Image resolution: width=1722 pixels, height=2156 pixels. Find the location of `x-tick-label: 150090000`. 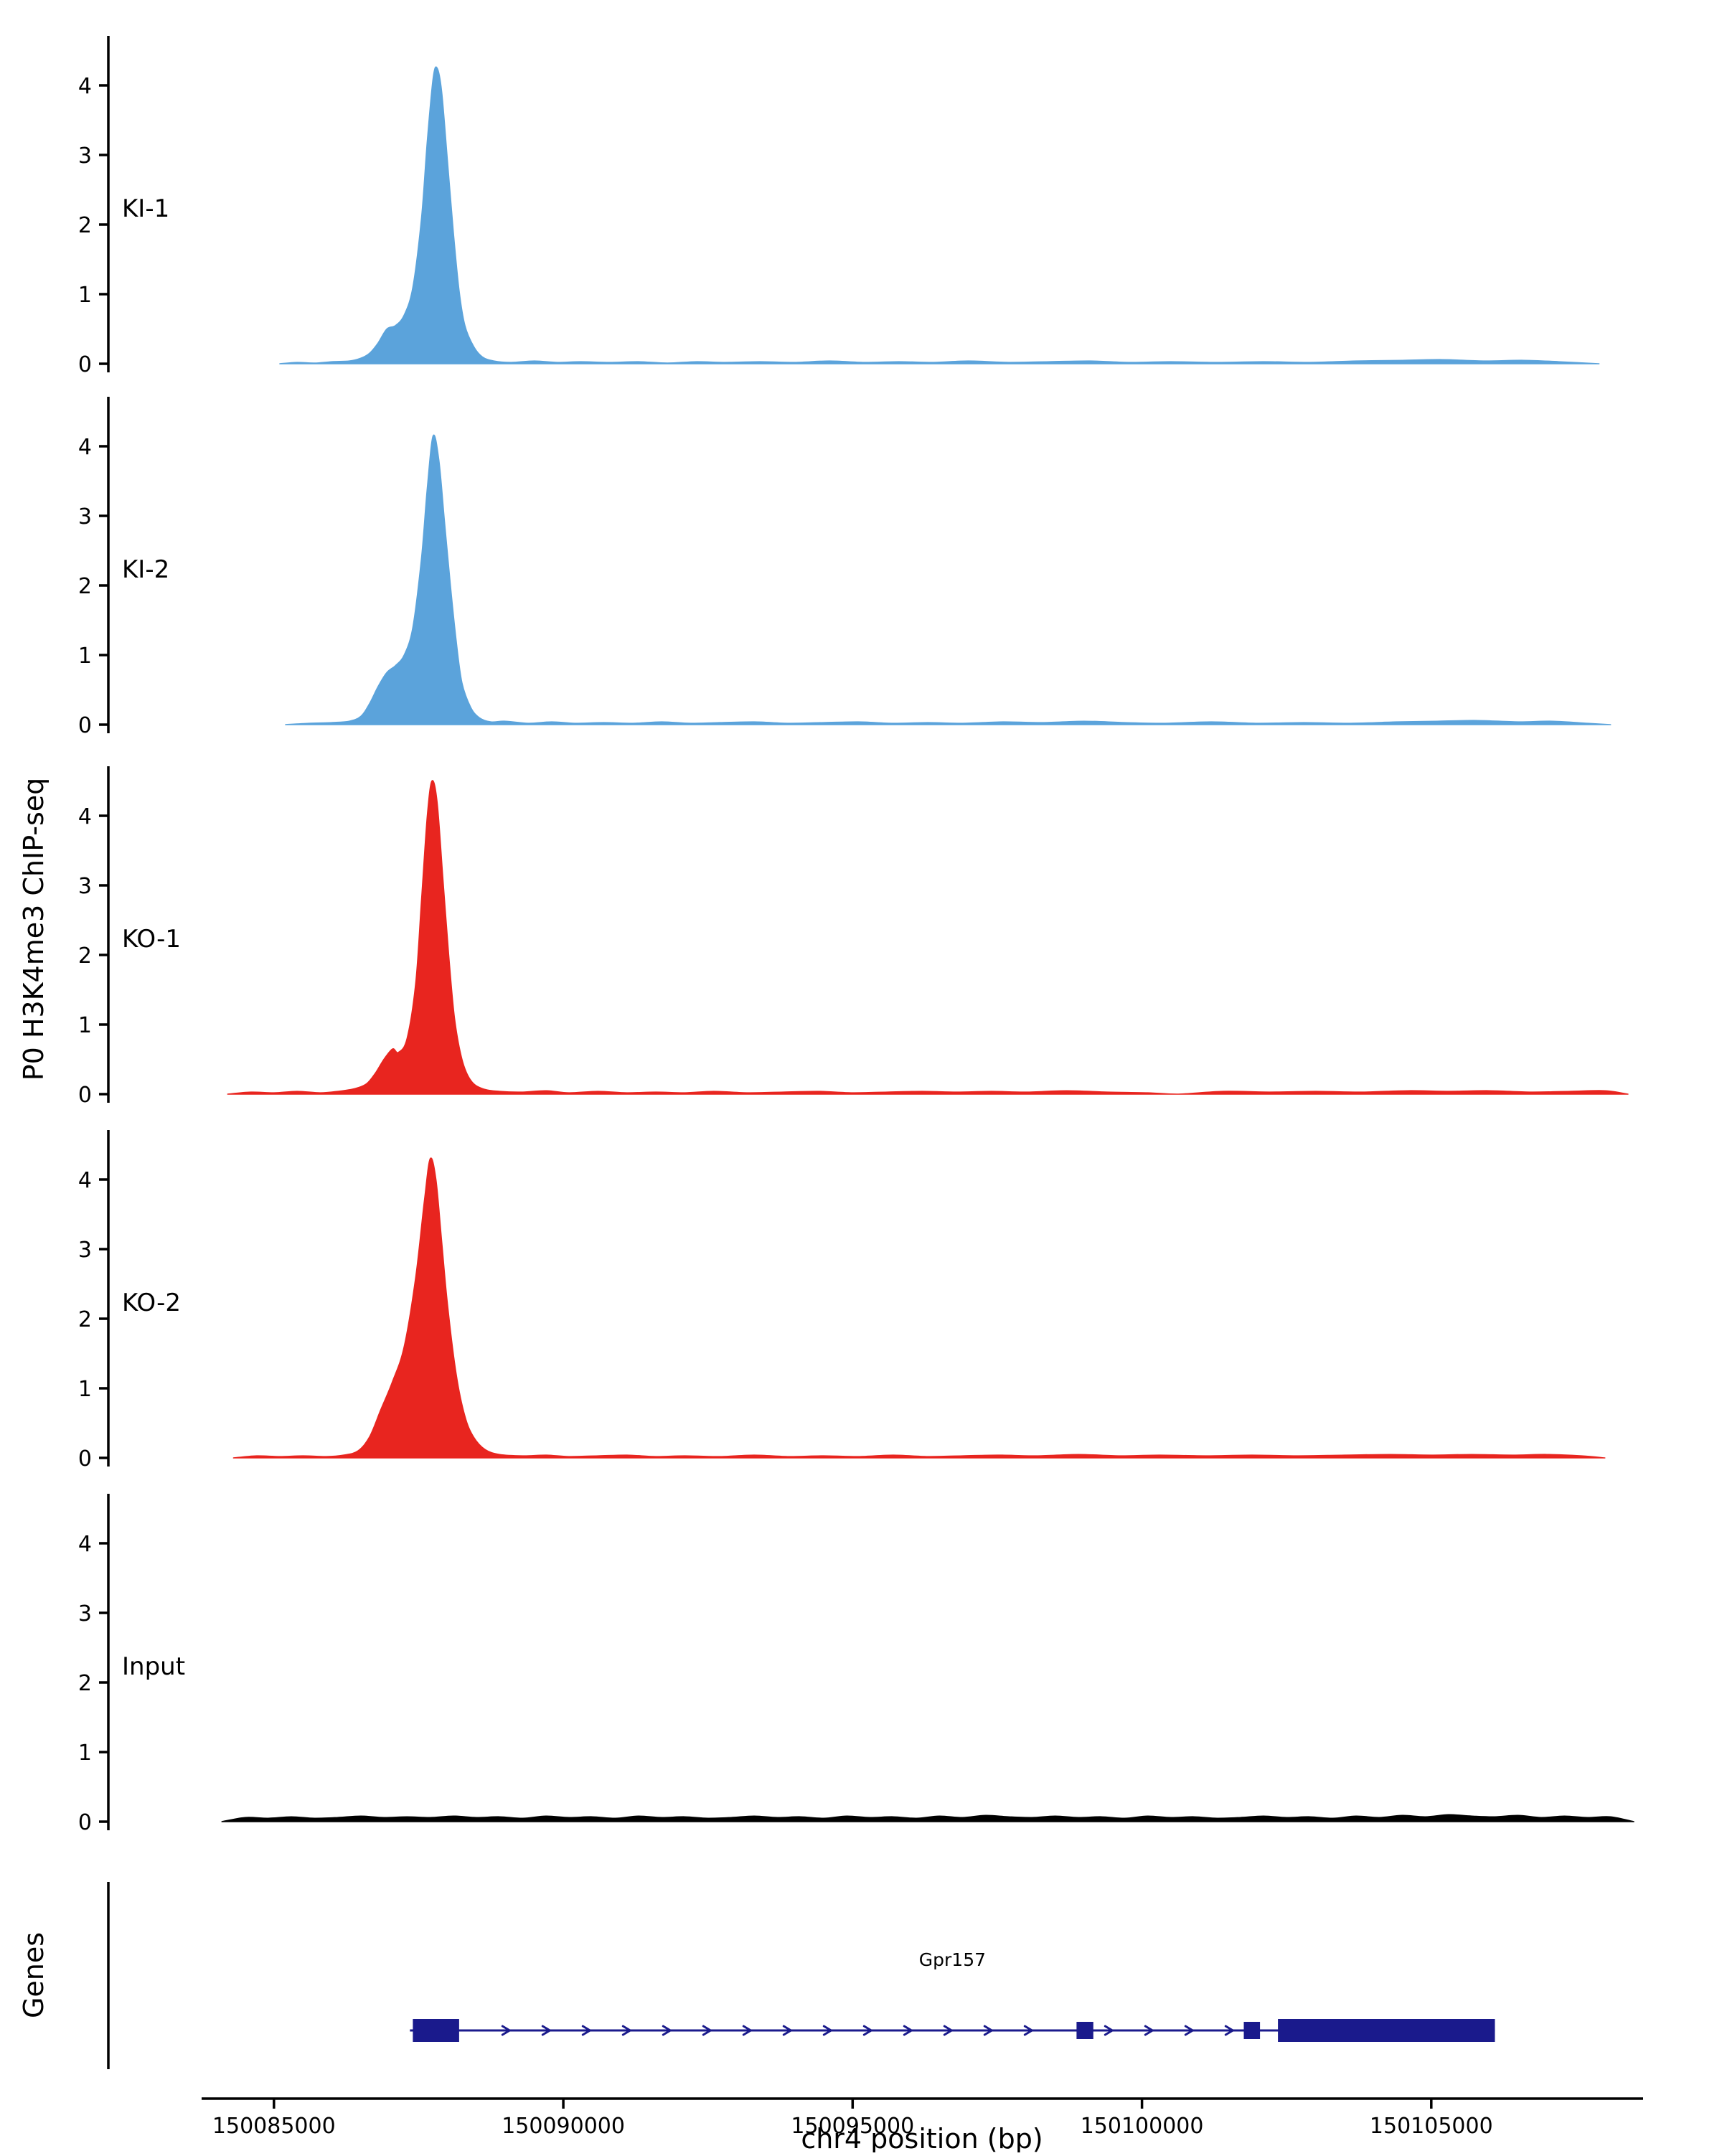

x-tick-label: 150090000 is located at coordinates (563, 2127).